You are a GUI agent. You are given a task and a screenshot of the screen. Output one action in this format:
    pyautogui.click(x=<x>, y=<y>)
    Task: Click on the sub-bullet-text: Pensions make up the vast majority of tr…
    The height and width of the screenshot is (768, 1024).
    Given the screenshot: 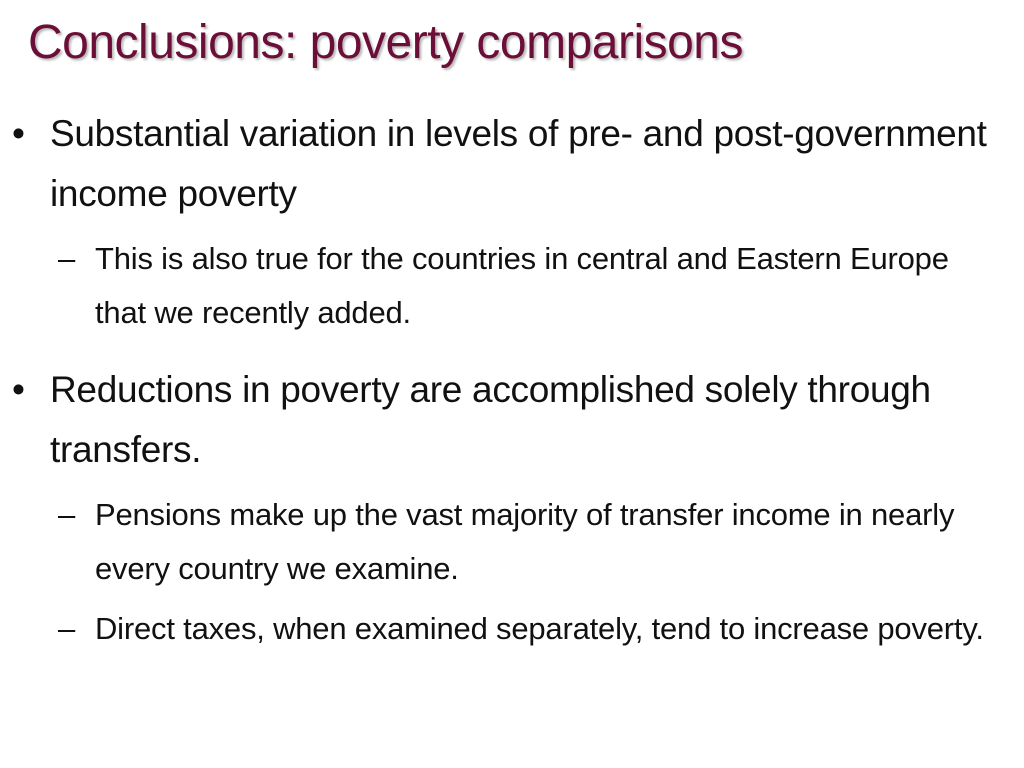 What is the action you would take?
    pyautogui.click(x=525, y=541)
    